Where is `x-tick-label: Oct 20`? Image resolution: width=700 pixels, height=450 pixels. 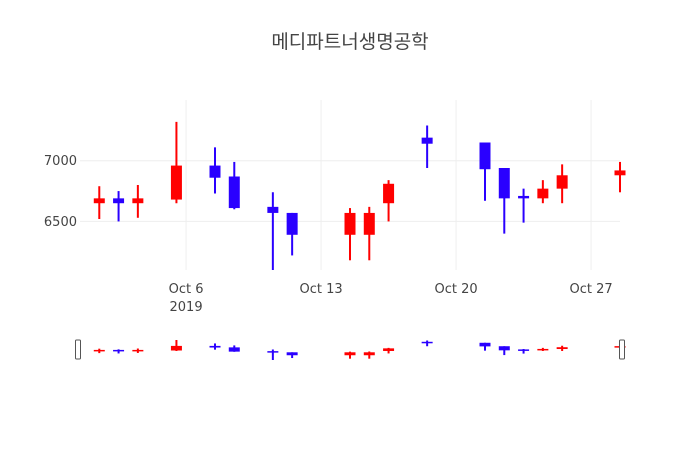 x-tick-label: Oct 20 is located at coordinates (455, 289).